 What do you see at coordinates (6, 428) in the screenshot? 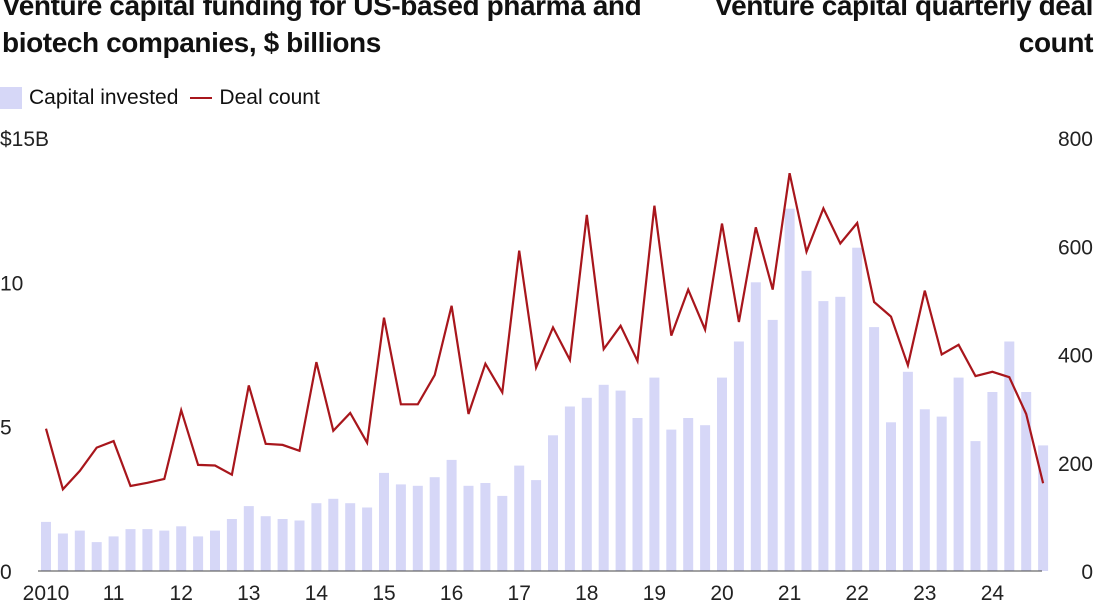
I see `left-axis-tick-label: 5` at bounding box center [6, 428].